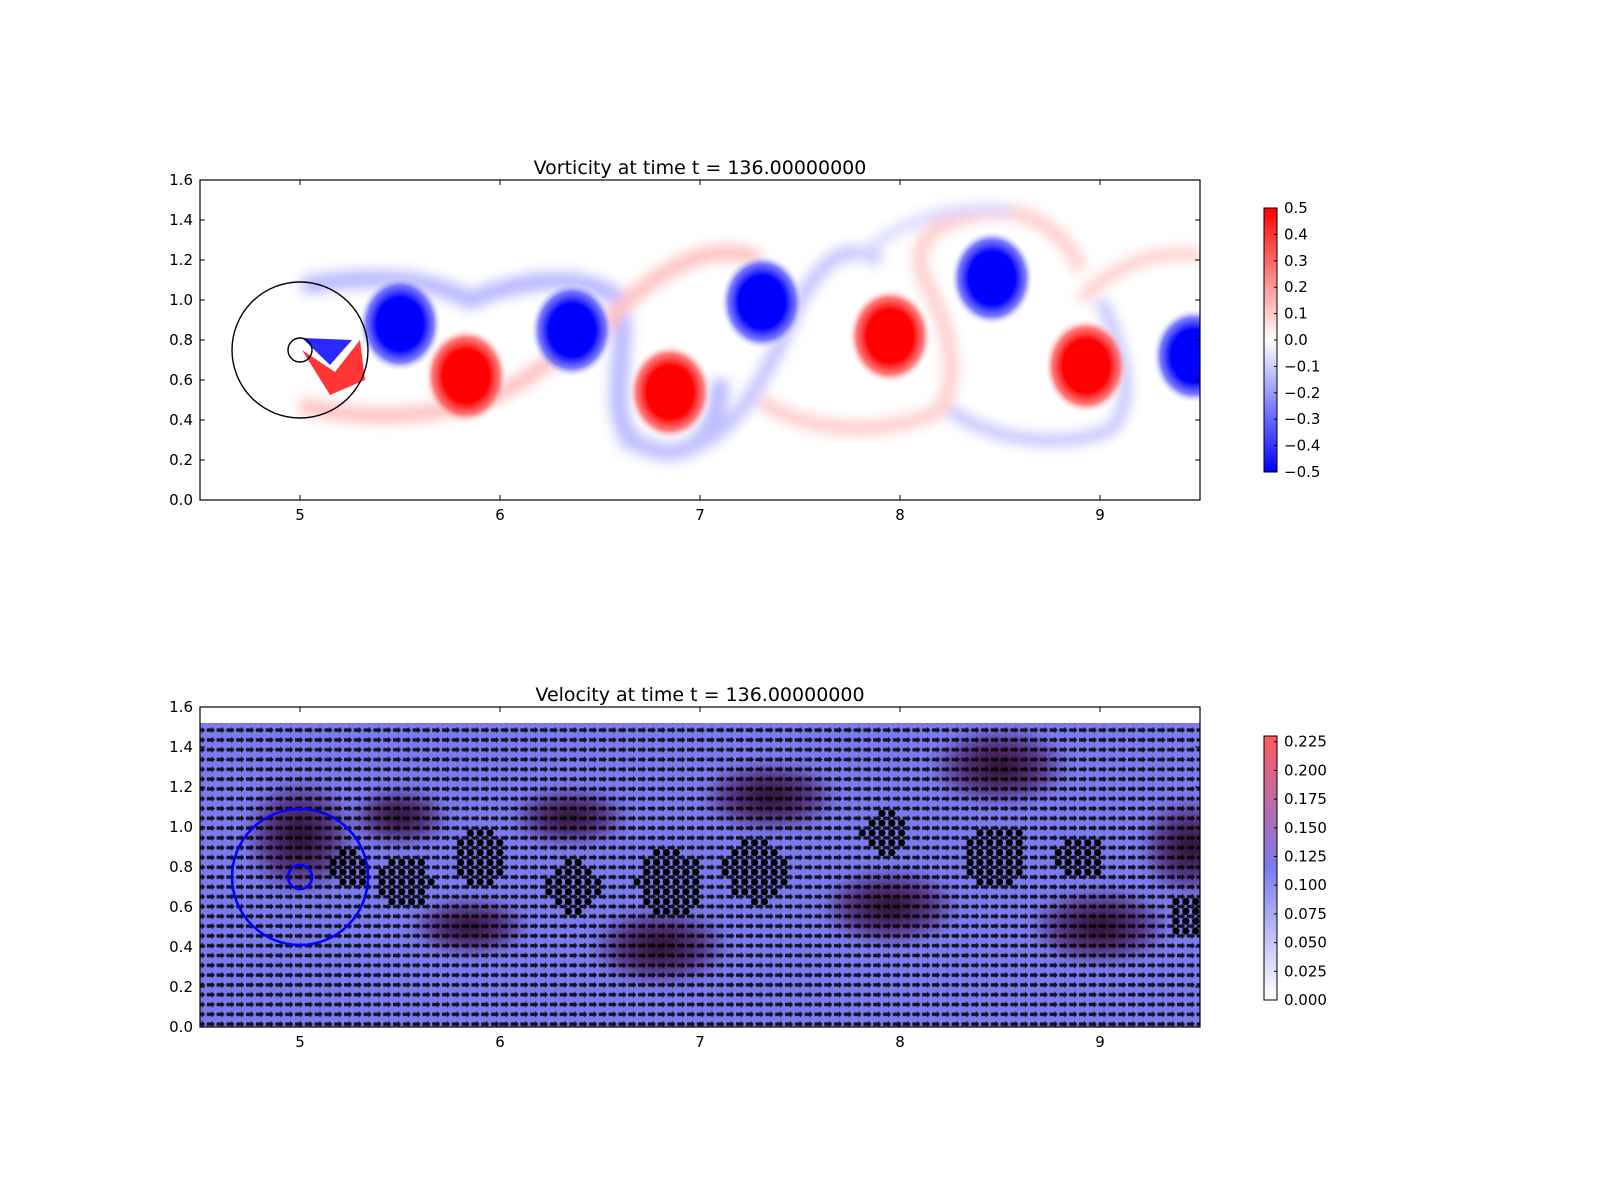 This screenshot has height=1200, width=1600. Describe the element at coordinates (181, 827) in the screenshot. I see `velocity-ytick-label: 1.0` at that location.